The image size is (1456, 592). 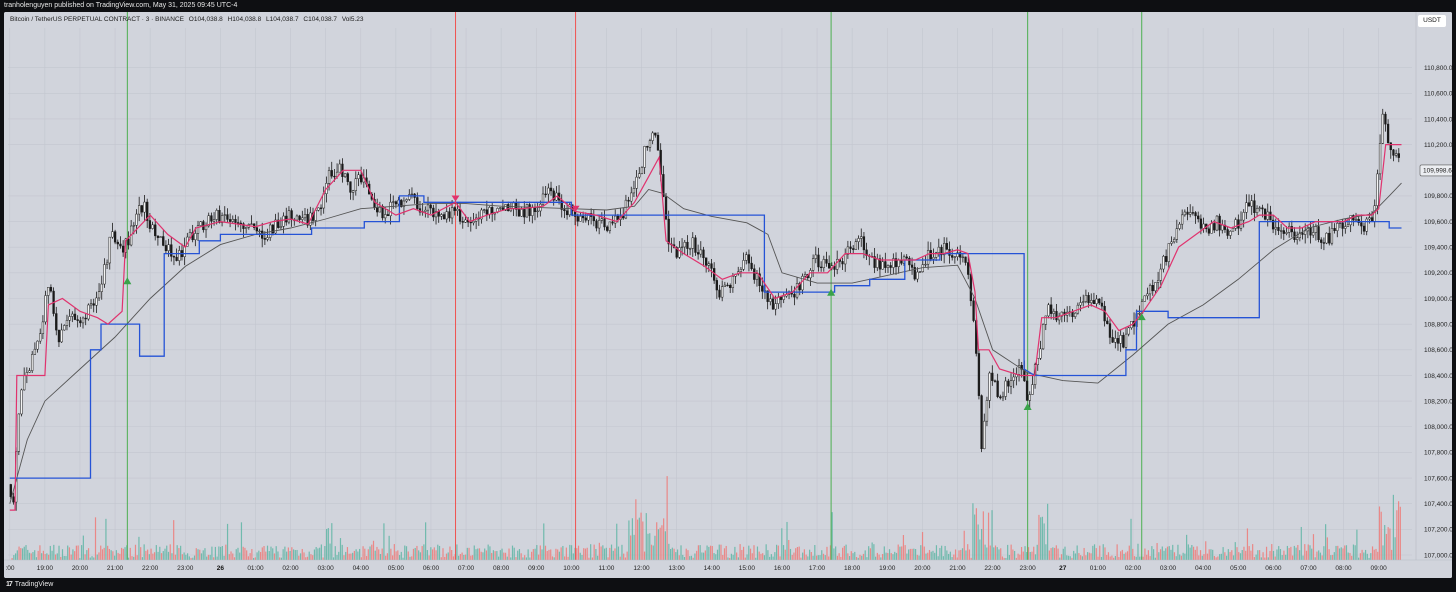 I want to click on time-tick-label: 06:00, so click(x=1273, y=568).